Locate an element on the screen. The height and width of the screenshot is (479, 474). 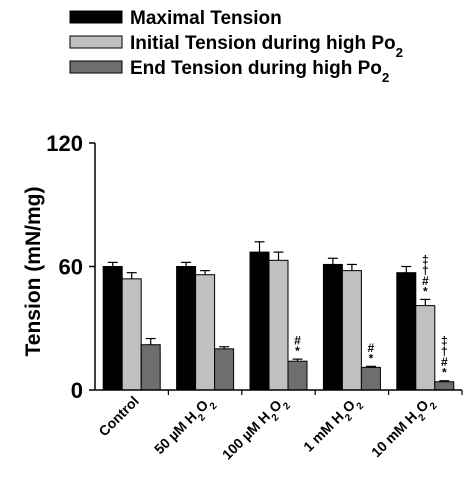
legend-label-2: Initial Tension during high Po2 is located at coordinates (266, 46).